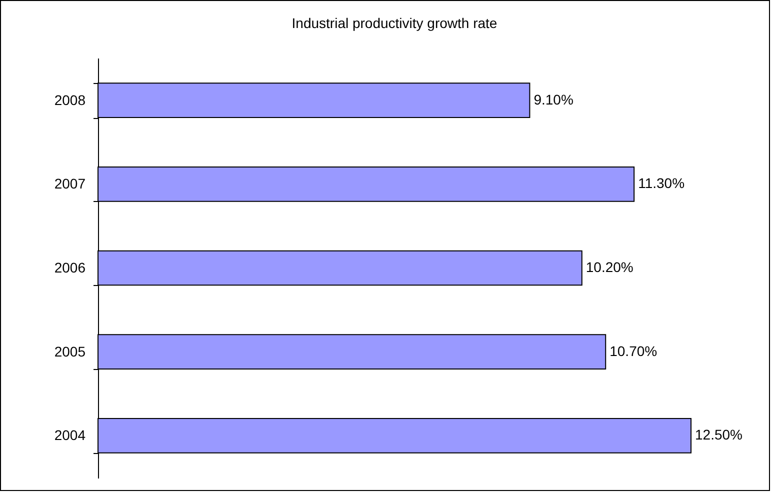 This screenshot has width=772, height=493. I want to click on chart-title: Industrial productivity growth rate, so click(395, 23).